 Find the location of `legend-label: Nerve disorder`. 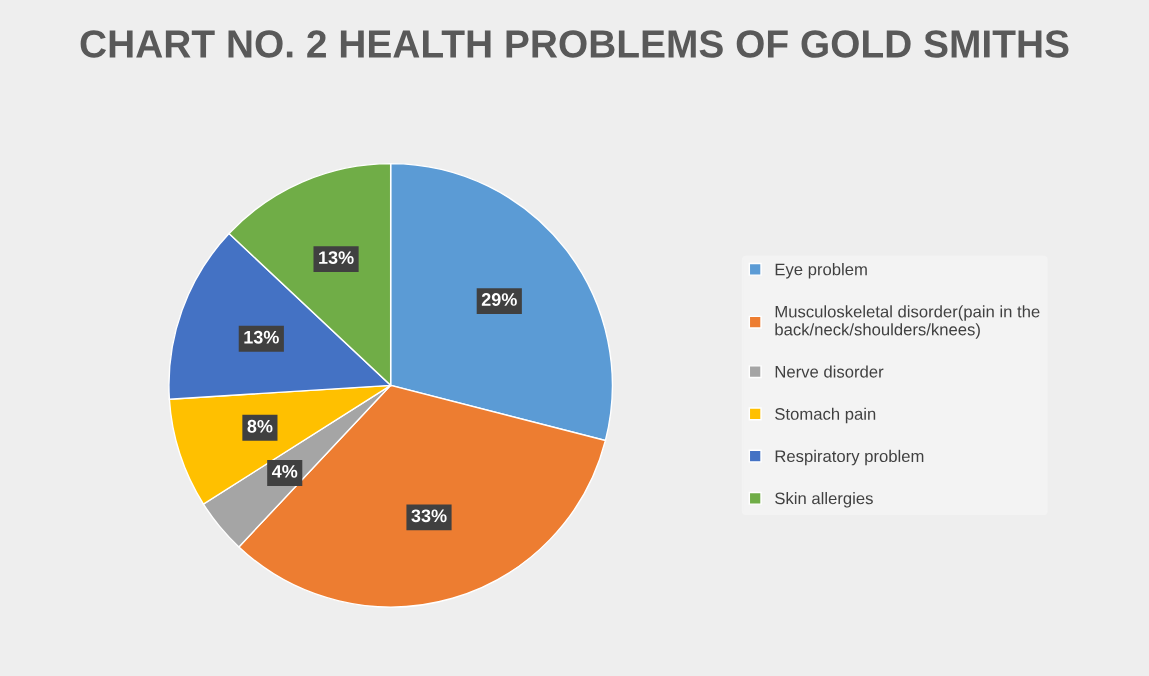

legend-label: Nerve disorder is located at coordinates (829, 371).